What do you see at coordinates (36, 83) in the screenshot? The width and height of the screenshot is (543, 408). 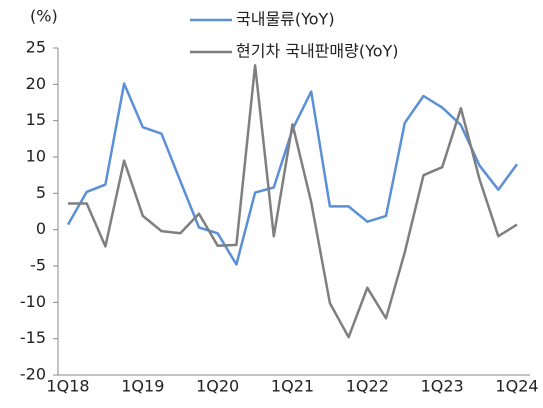 I see `y-tick-label: 20` at bounding box center [36, 83].